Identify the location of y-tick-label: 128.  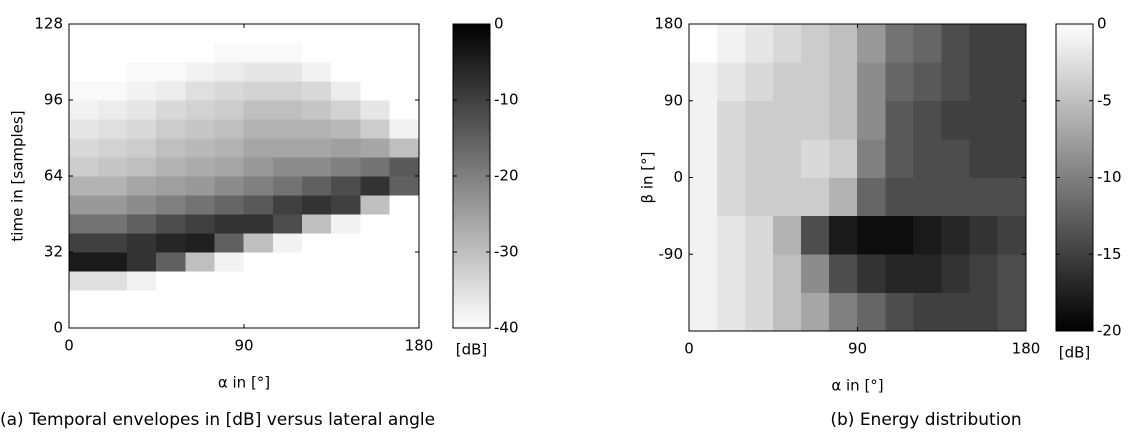
(48, 24).